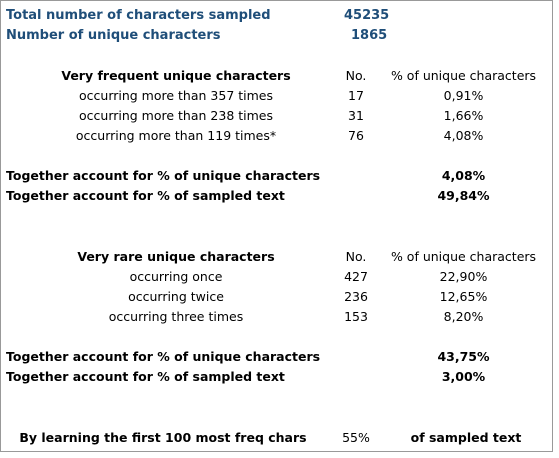 Image resolution: width=559 pixels, height=458 pixels. What do you see at coordinates (176, 296) in the screenshot?
I see `rare-row-label: occurring twice` at bounding box center [176, 296].